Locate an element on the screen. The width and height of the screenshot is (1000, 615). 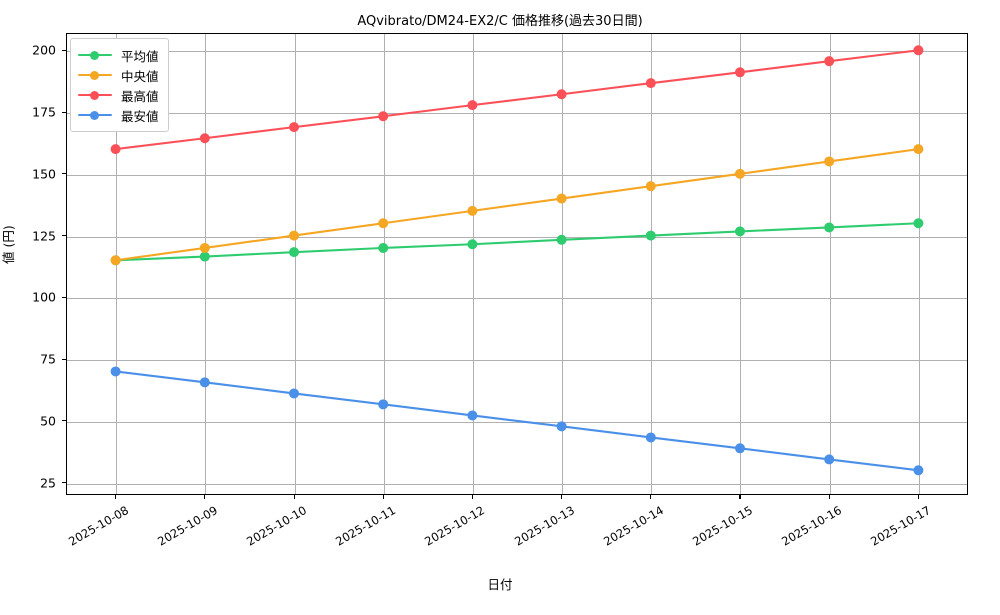
legend-label: 最安値 is located at coordinates (140, 116).